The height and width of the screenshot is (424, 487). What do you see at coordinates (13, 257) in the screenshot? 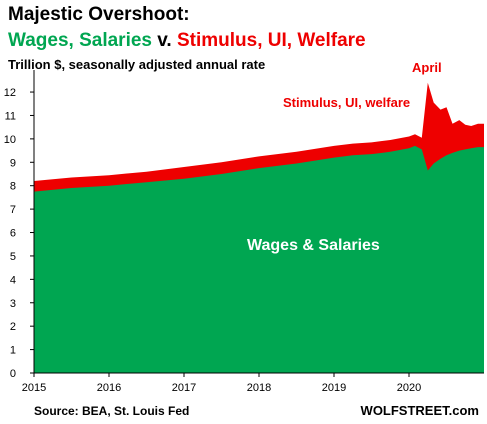
I see `y-tick-label: 5` at bounding box center [13, 257].